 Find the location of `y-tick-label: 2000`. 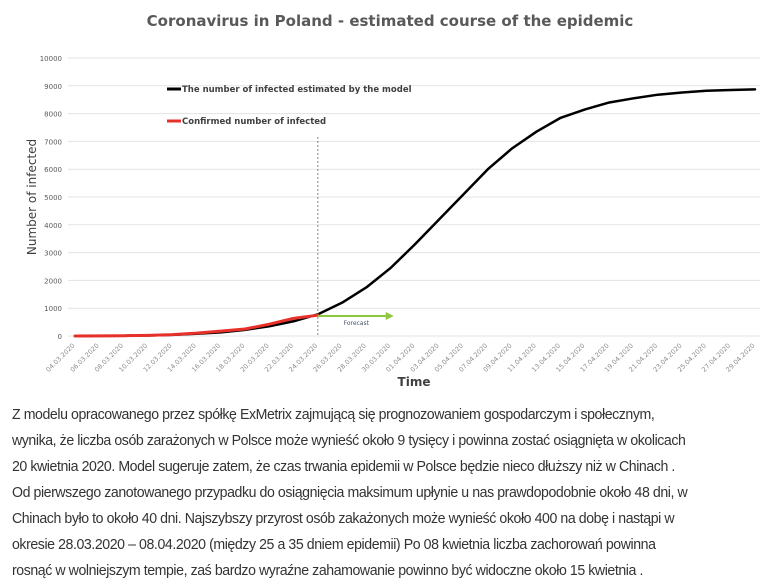

y-tick-label: 2000 is located at coordinates (53, 281).